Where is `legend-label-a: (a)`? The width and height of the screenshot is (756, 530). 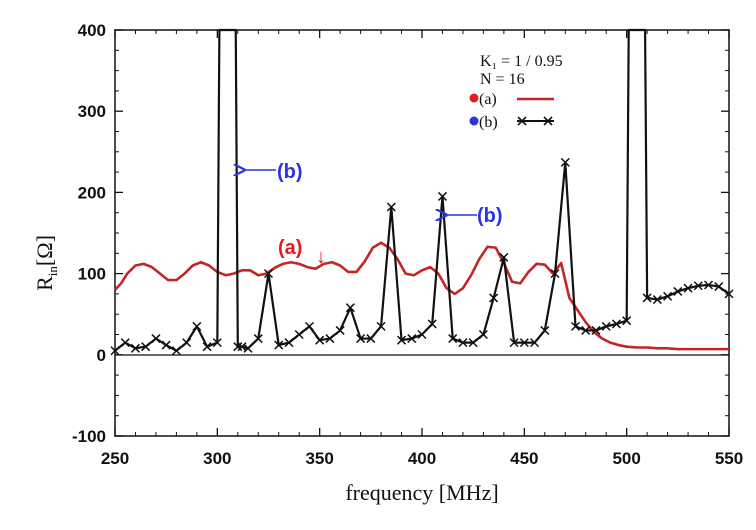
legend-label-a: (a) is located at coordinates (488, 99).